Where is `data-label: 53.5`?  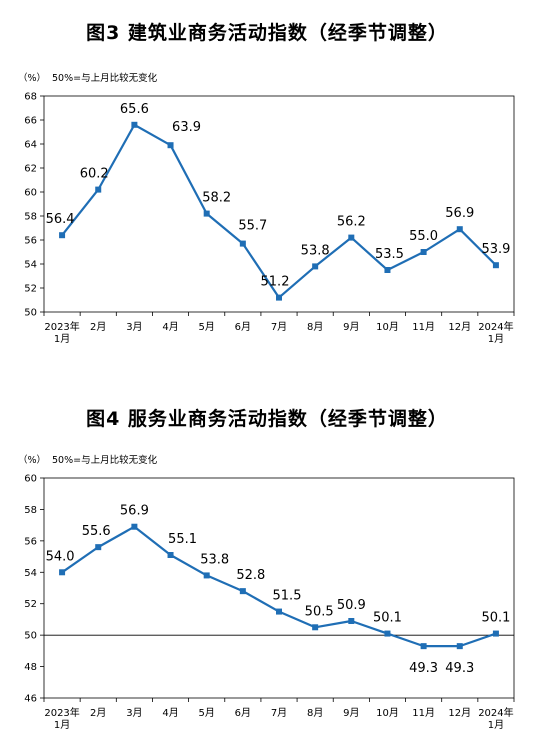 data-label: 53.5 is located at coordinates (389, 254).